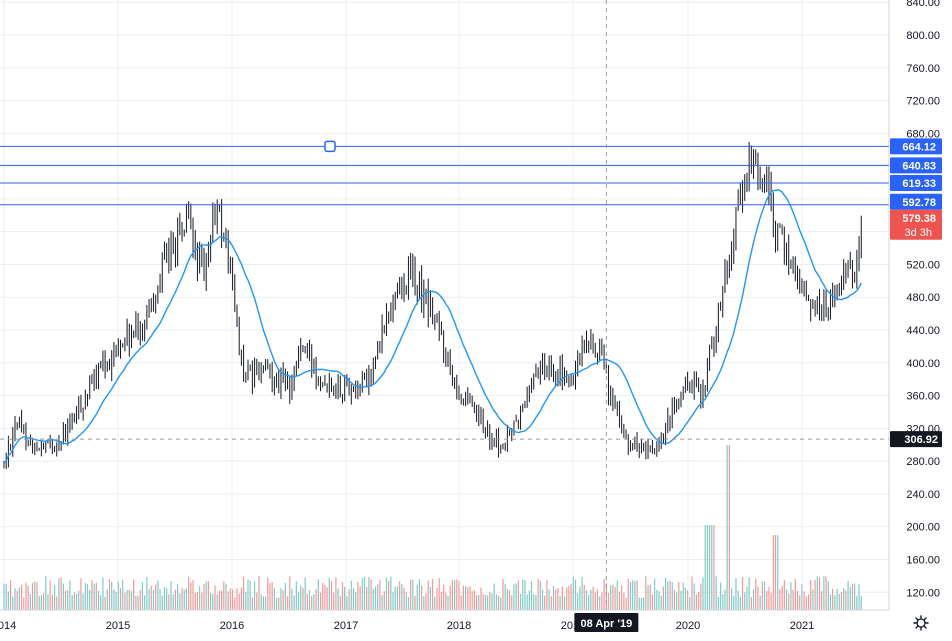 Image resolution: width=952 pixels, height=641 pixels. Describe the element at coordinates (923, 462) in the screenshot. I see `price-tick-label: 280.00` at that location.